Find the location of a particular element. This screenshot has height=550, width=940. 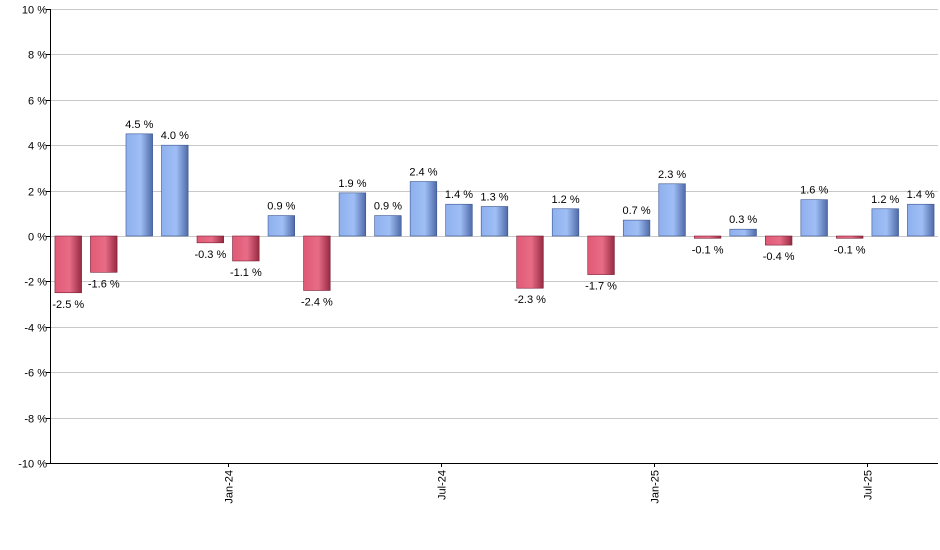

data-label: -2.4 % is located at coordinates (317, 302).